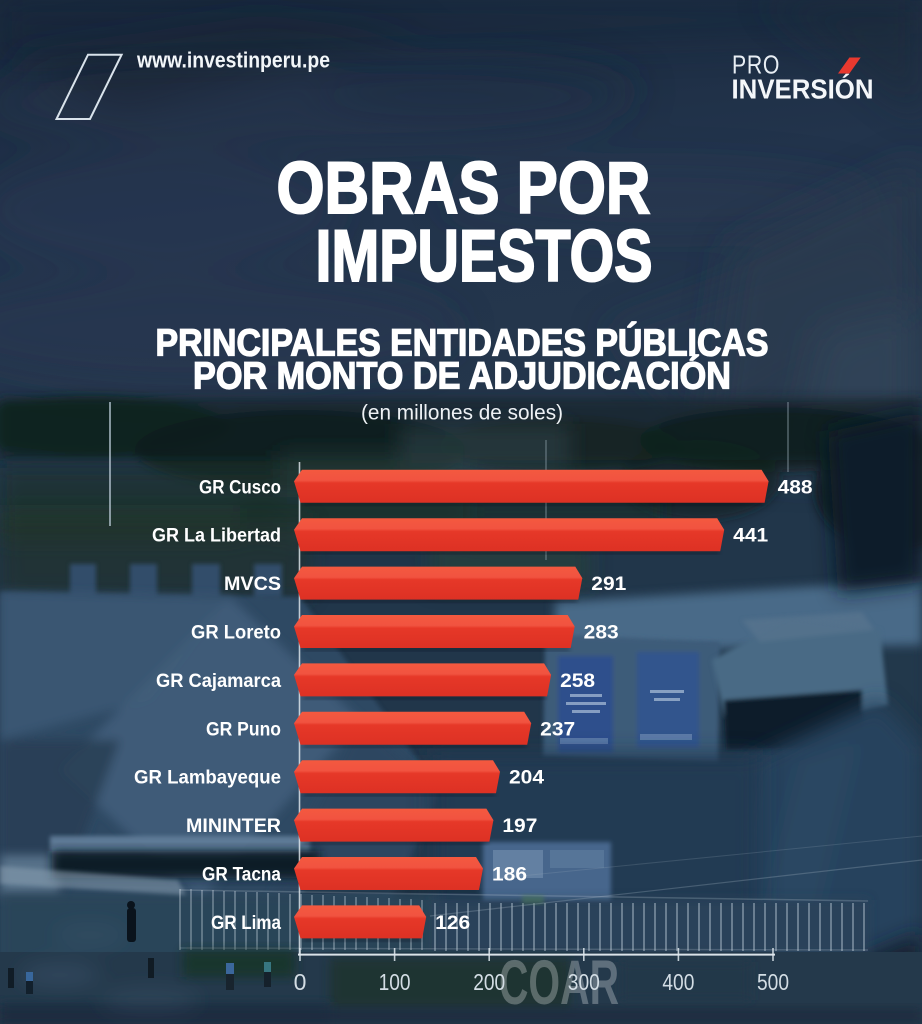  Describe the element at coordinates (218, 681) in the screenshot. I see `svg-text: GR Cajamarca` at that location.